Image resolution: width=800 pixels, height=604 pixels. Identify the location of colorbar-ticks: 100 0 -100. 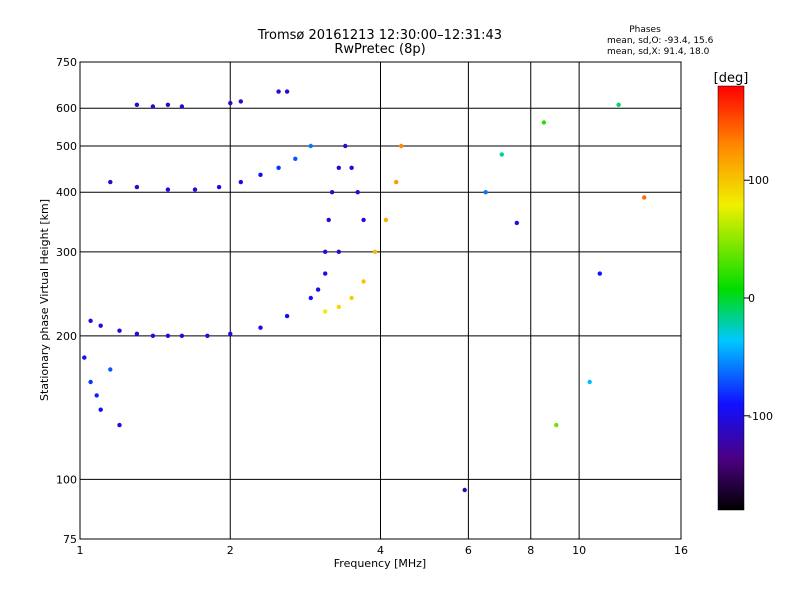
(758, 298).